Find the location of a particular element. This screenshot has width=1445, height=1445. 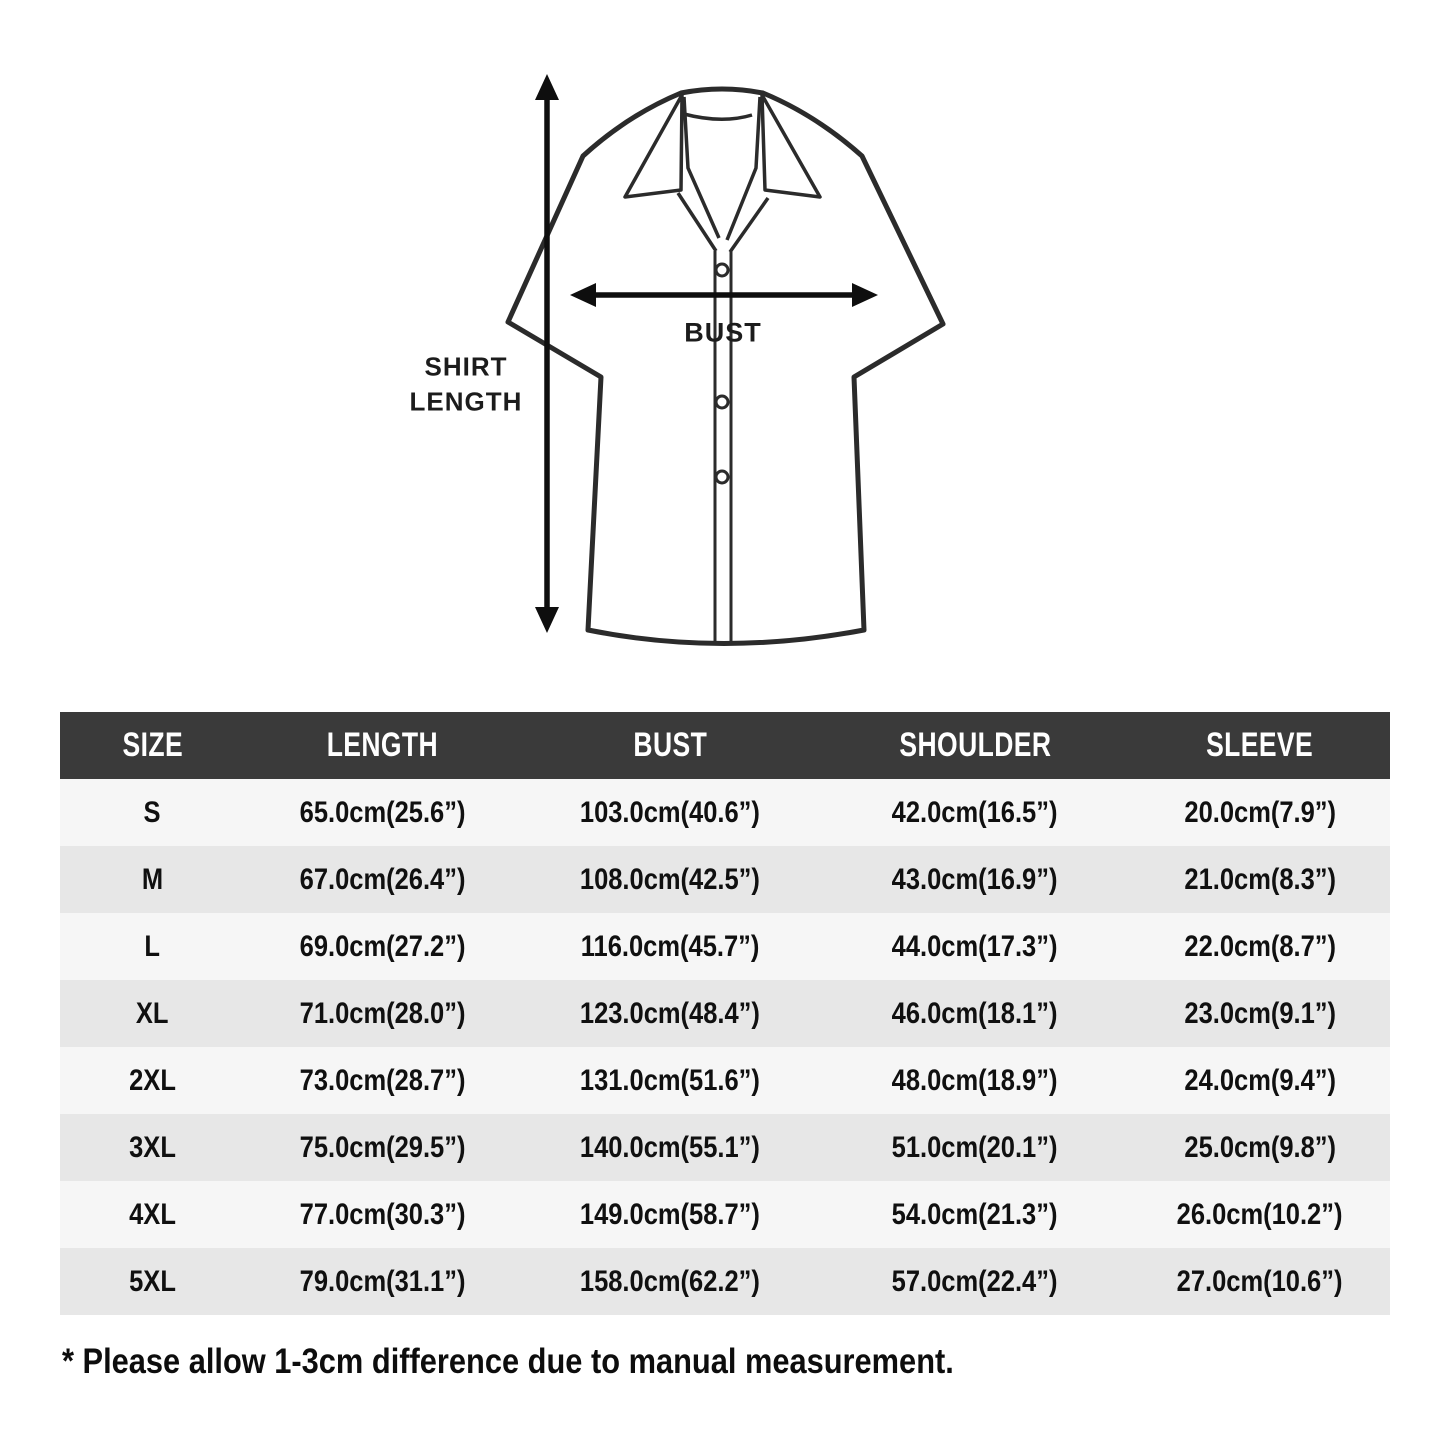

size-value: XL is located at coordinates (152, 1013).